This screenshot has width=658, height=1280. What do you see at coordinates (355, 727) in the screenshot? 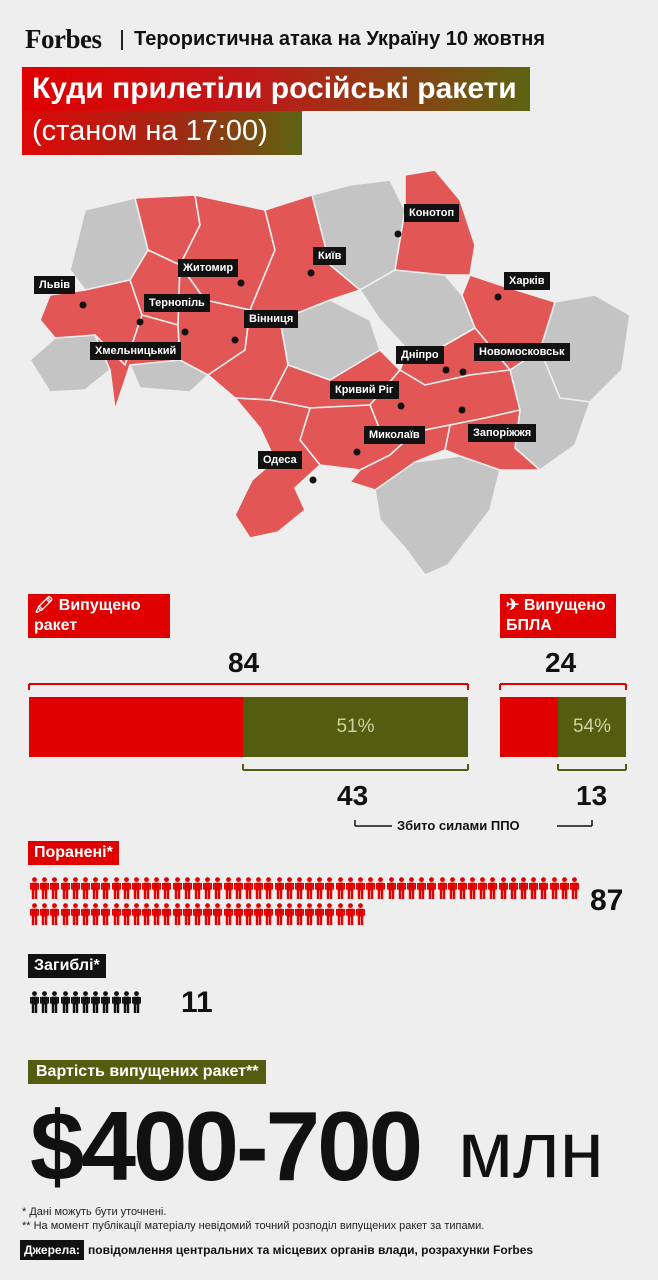
I see `missiles-bar-intercepted: 51%` at bounding box center [355, 727].